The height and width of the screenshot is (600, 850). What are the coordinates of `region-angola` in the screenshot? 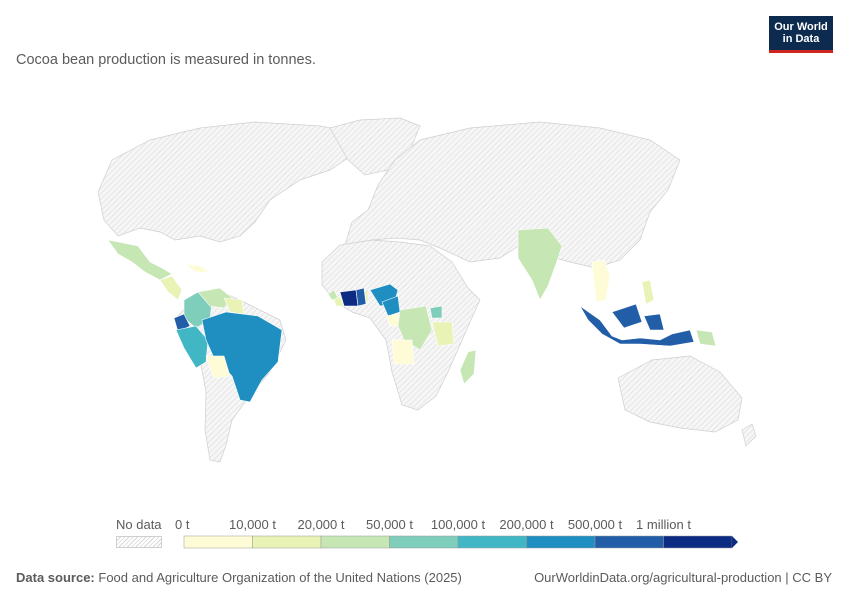 It's located at (403, 352).